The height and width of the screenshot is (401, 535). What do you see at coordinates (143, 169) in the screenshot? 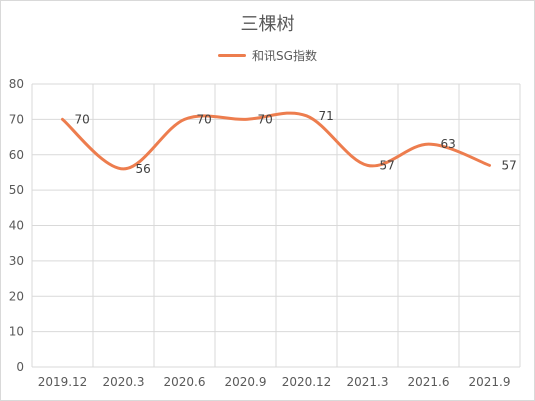
I see `data-label: 56` at bounding box center [143, 169].